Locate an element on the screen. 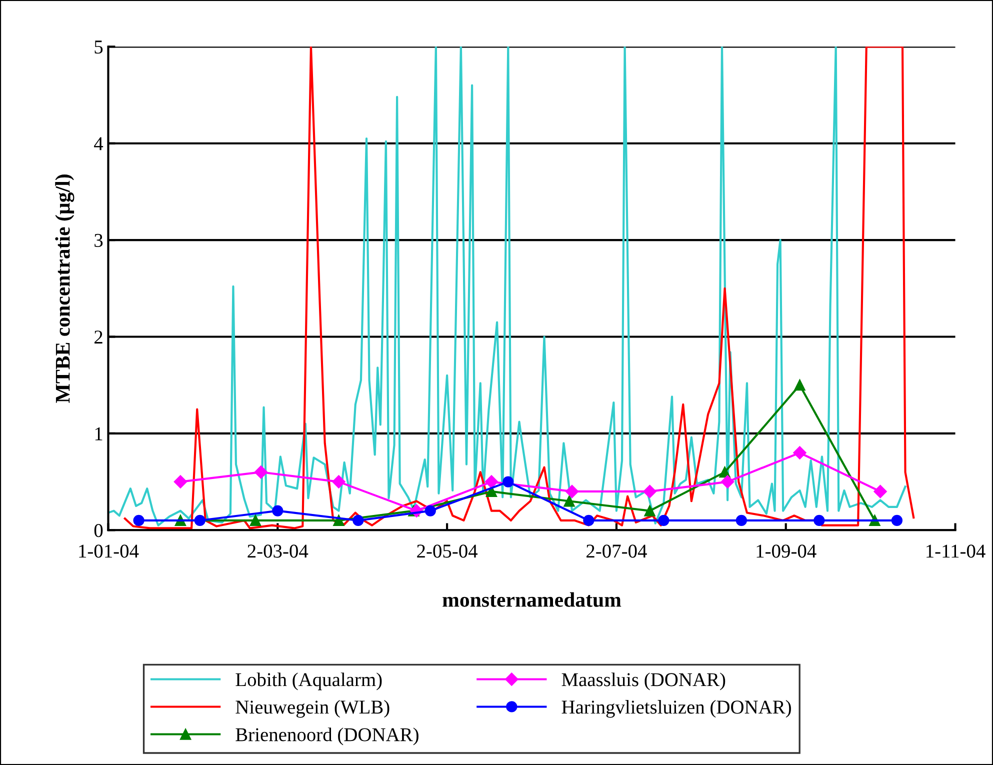 This screenshot has width=993, height=765. x-tick-label: 2-07-04 is located at coordinates (616, 551).